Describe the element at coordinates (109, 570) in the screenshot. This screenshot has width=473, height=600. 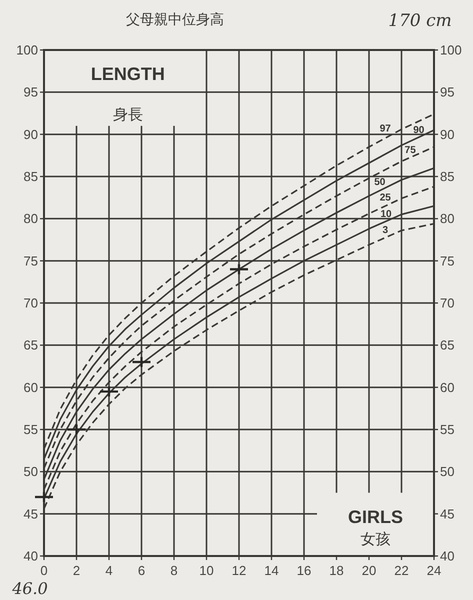
I see `x-tick-label: 4` at that location.